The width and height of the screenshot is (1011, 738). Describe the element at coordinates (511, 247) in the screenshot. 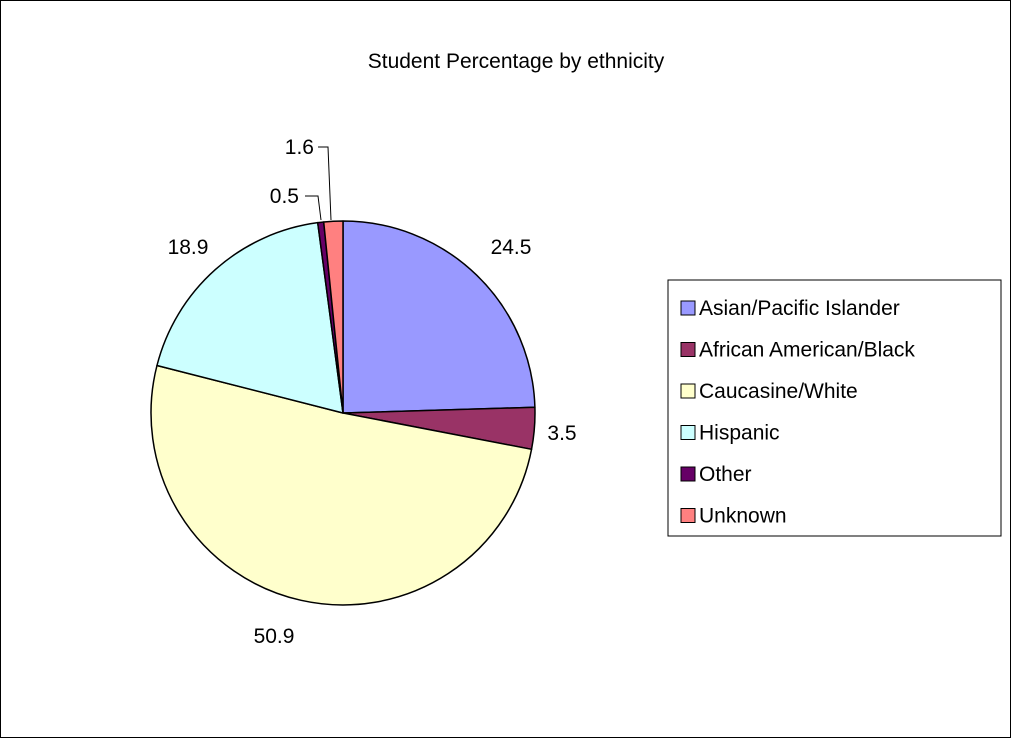

I see `data-label-asian-pacific-islander: 24.5` at that location.